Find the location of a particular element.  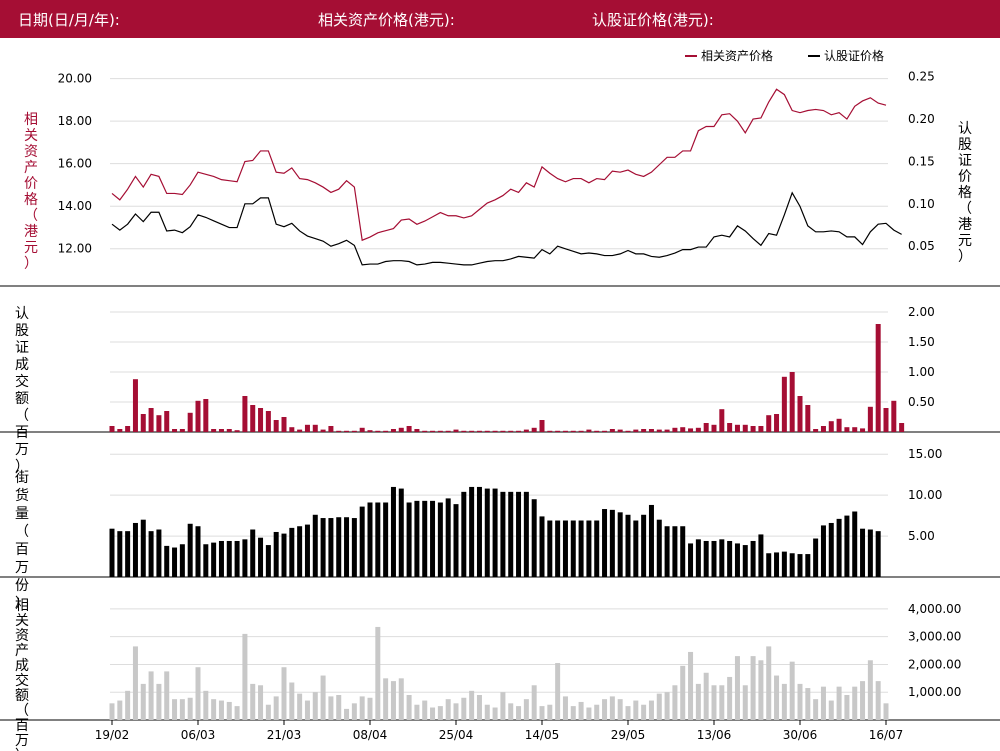

y-tick-right: 5.00 is located at coordinates (921, 536).